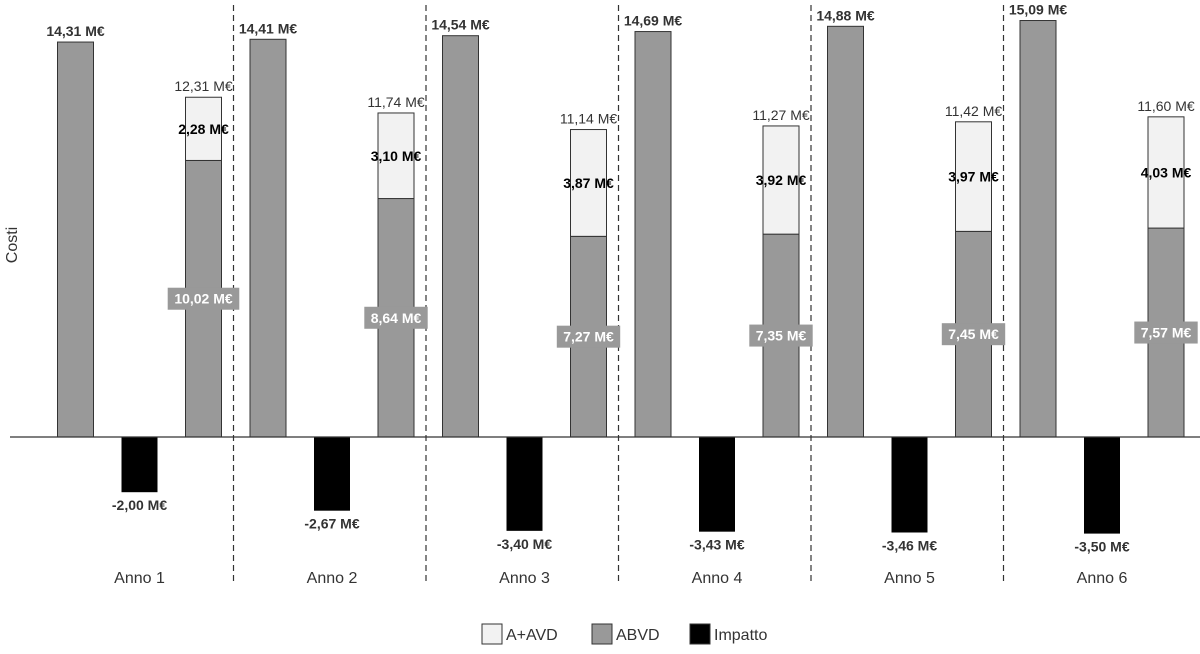 The height and width of the screenshot is (654, 1200). Describe the element at coordinates (268, 28) in the screenshot. I see `label-baseline: 14,41 M€` at that location.